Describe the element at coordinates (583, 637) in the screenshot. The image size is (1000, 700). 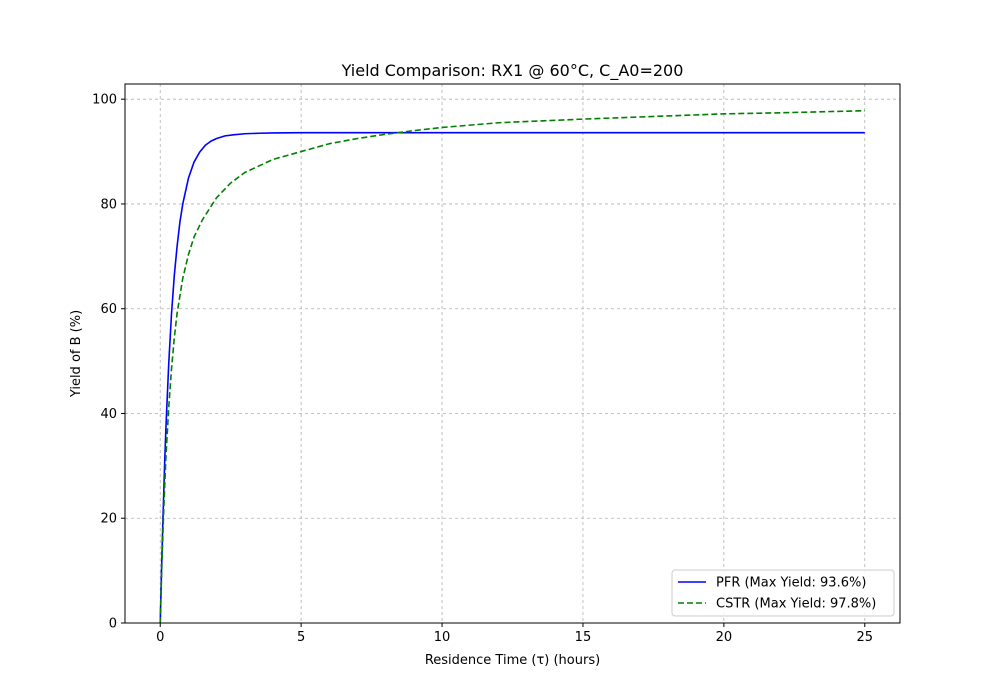
I see `x-tick-label: 15` at that location.